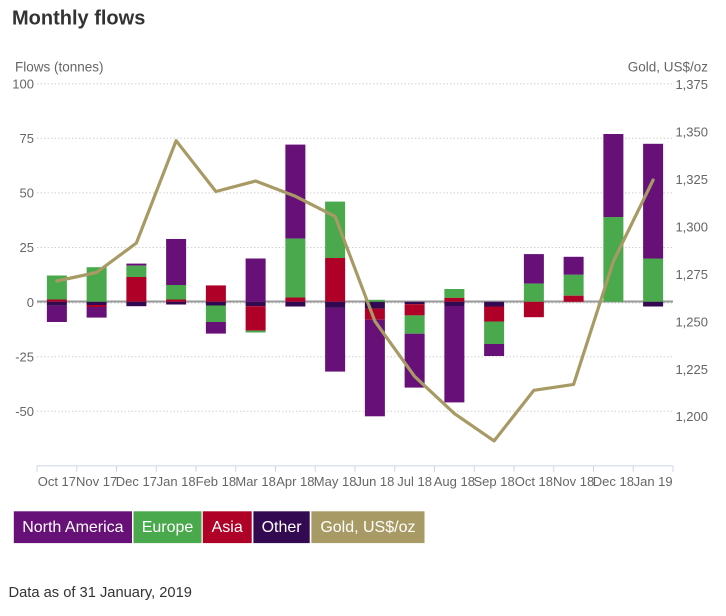  What do you see at coordinates (573, 481) in the screenshot?
I see `svg-text: Nov 18` at bounding box center [573, 481].